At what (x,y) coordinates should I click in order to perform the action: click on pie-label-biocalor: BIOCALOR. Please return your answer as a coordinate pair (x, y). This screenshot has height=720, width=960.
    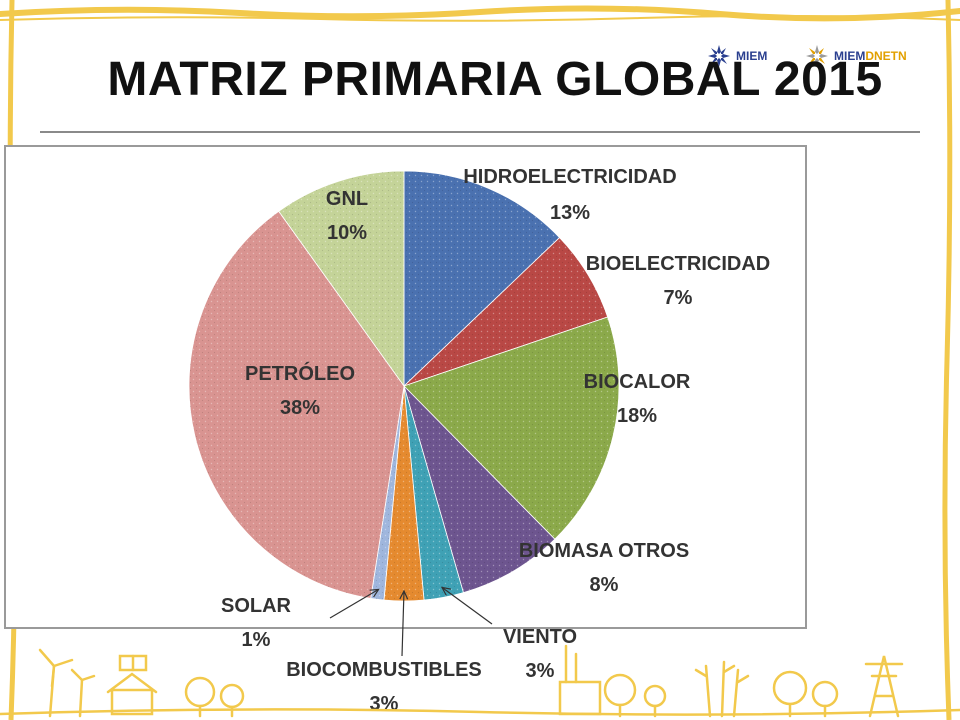
    Looking at the image, I should click on (637, 382).